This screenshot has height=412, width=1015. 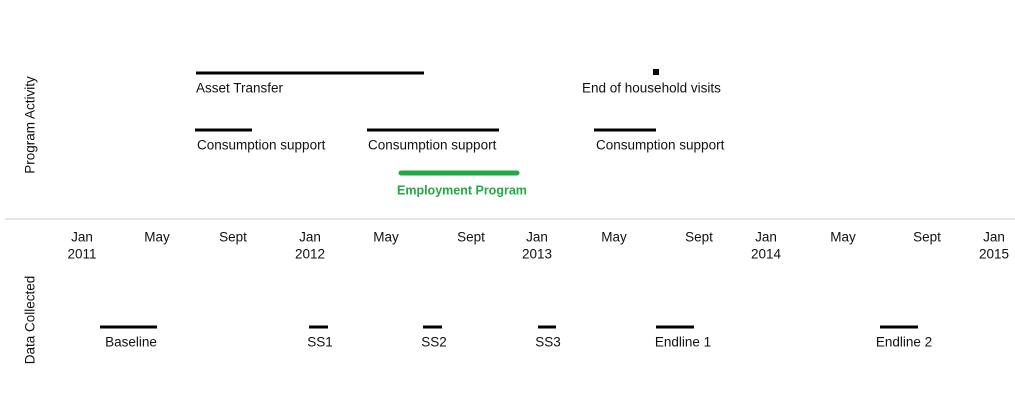 What do you see at coordinates (656, 72) in the screenshot?
I see `activity-marker` at bounding box center [656, 72].